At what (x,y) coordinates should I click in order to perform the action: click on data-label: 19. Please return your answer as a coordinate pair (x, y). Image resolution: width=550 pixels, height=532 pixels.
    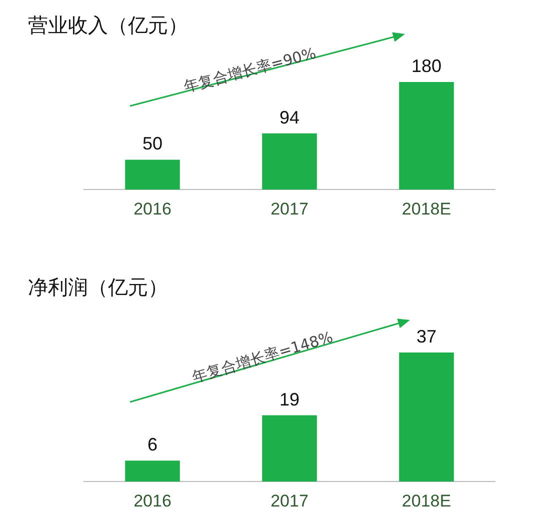
    Looking at the image, I should click on (289, 399).